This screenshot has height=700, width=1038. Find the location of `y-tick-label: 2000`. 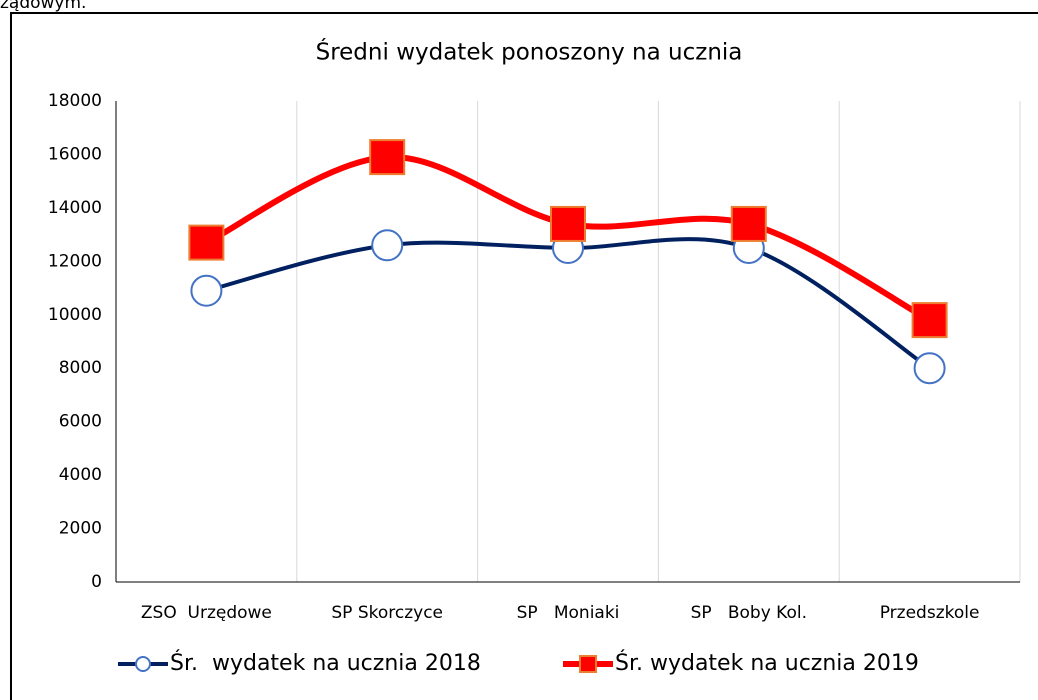

y-tick-label: 2000 is located at coordinates (80, 529).